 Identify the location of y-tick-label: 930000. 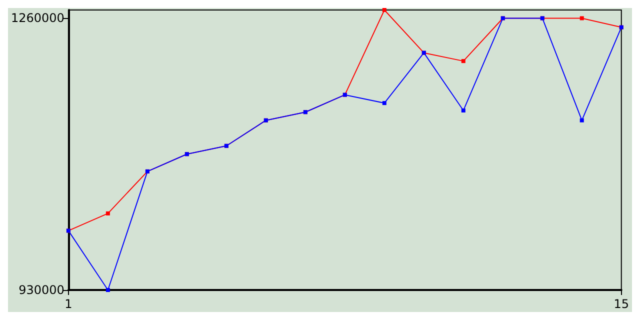
(41, 290).